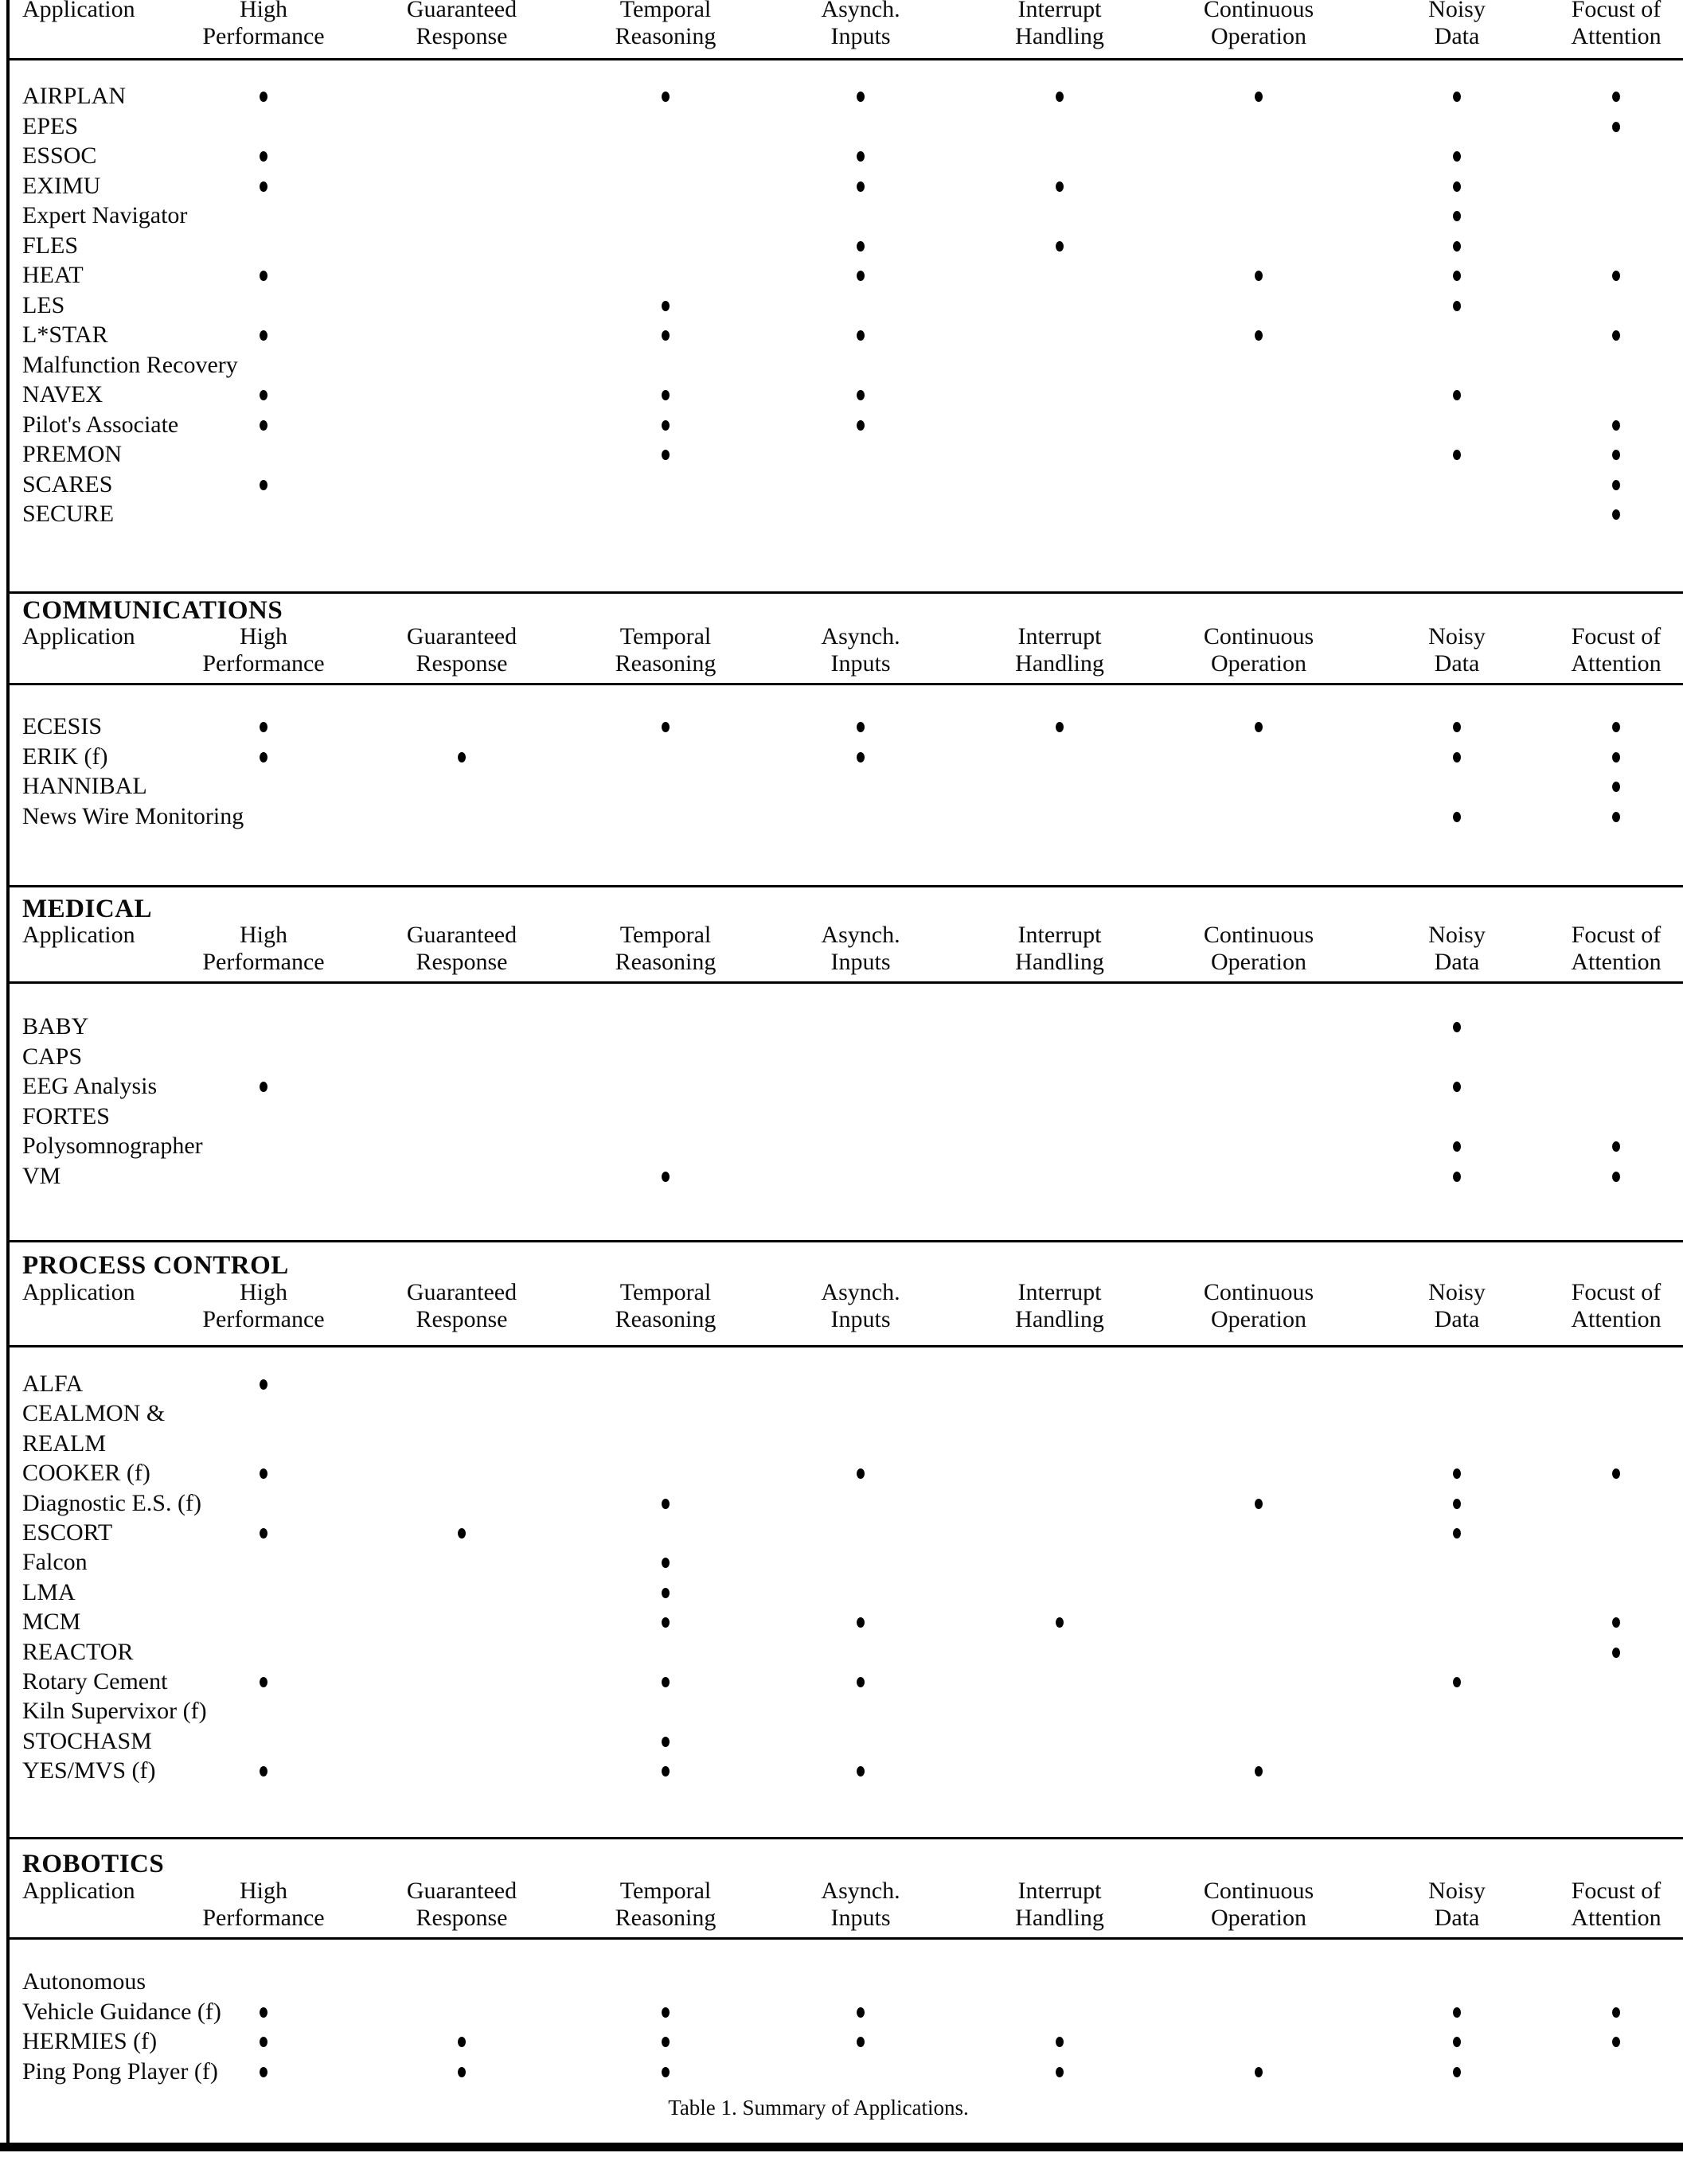 The image size is (1683, 2184). I want to click on dot-l-star-high-performance, so click(263, 335).